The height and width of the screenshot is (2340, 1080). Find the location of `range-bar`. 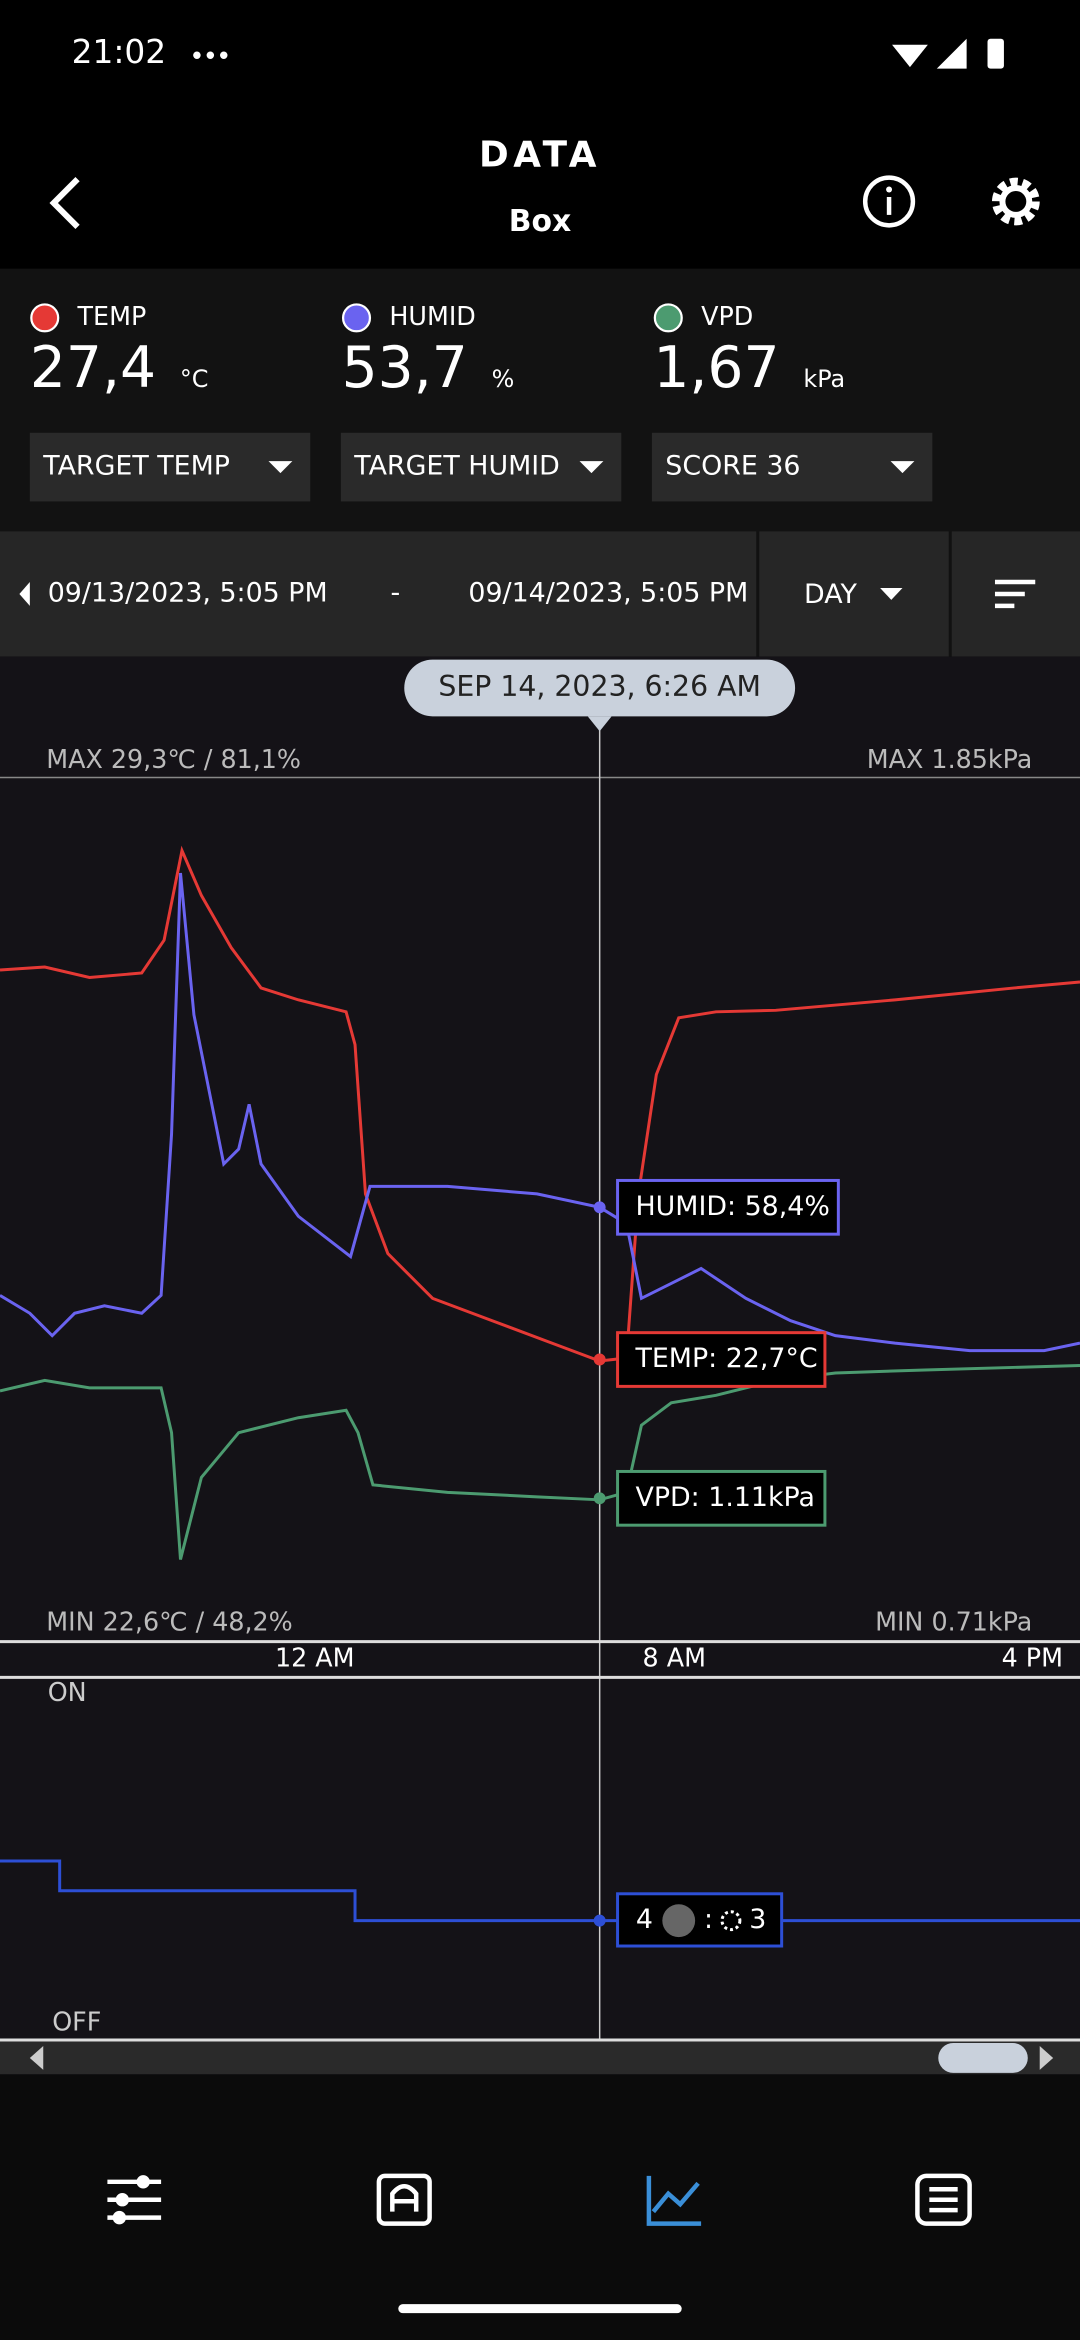

range-bar is located at coordinates (540, 594).